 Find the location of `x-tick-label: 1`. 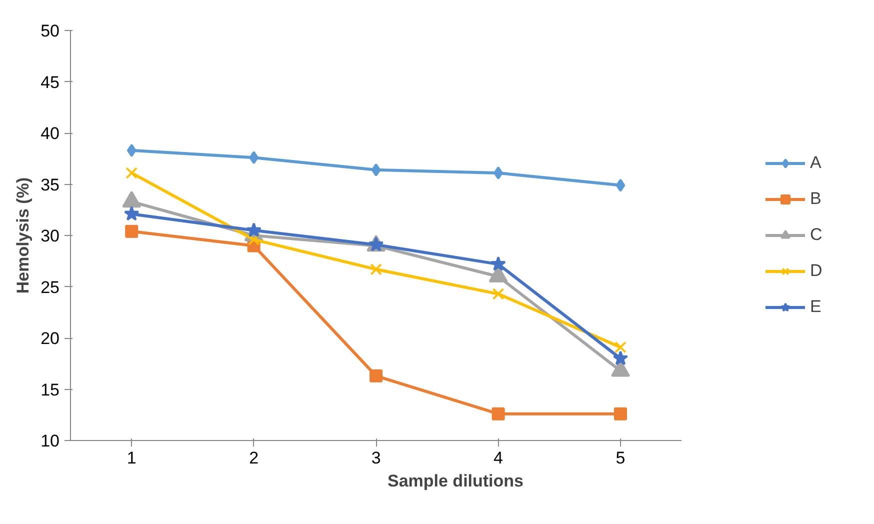

x-tick-label: 1 is located at coordinates (131, 458).